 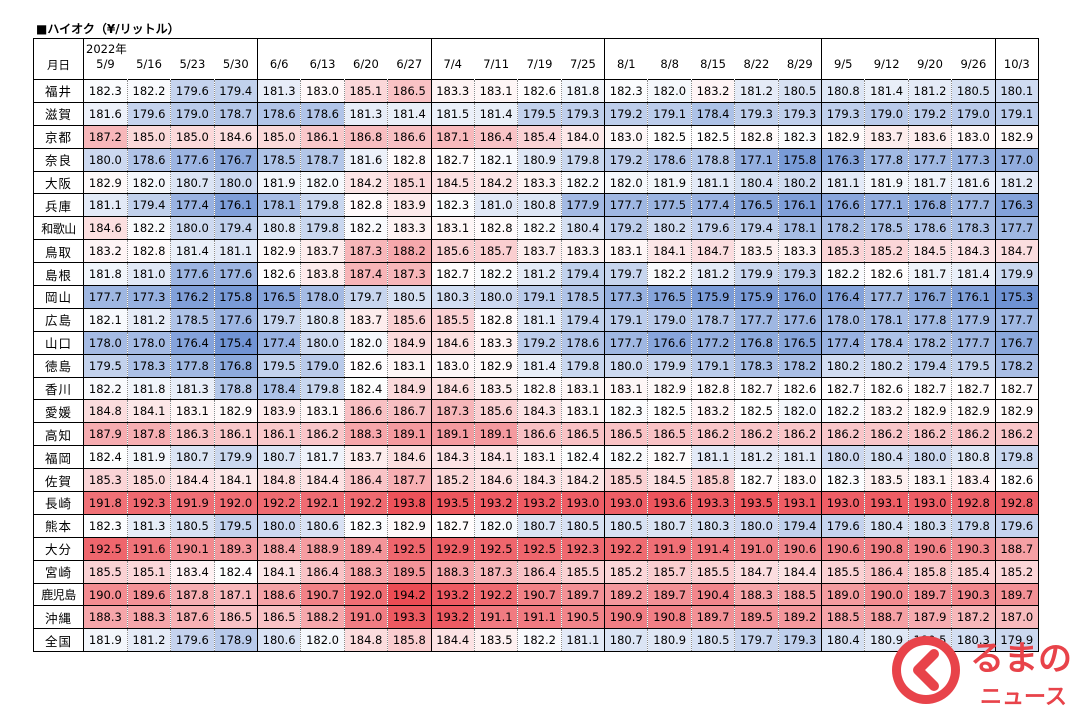 I want to click on price-cell: 189.7, so click(x=669, y=595).